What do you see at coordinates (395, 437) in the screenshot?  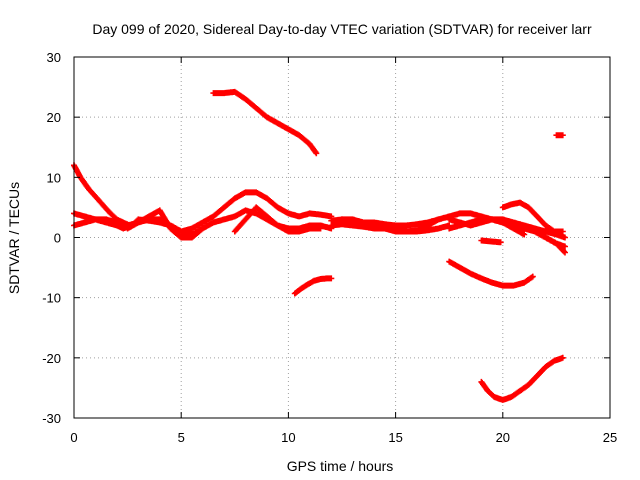 I see `x-tick-label: 15` at bounding box center [395, 437].